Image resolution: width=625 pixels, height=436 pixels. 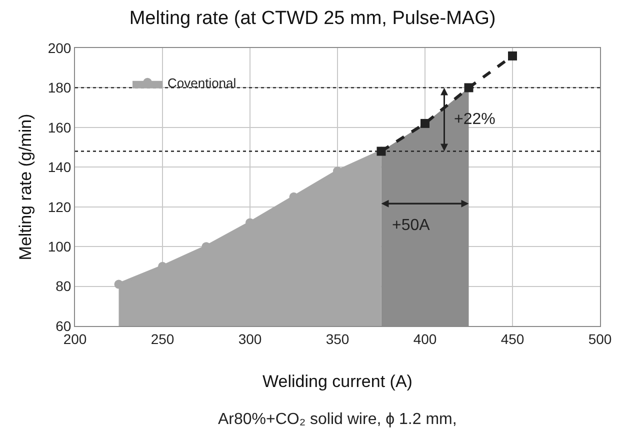 I want to click on legend-label: Coventional, so click(x=202, y=82).